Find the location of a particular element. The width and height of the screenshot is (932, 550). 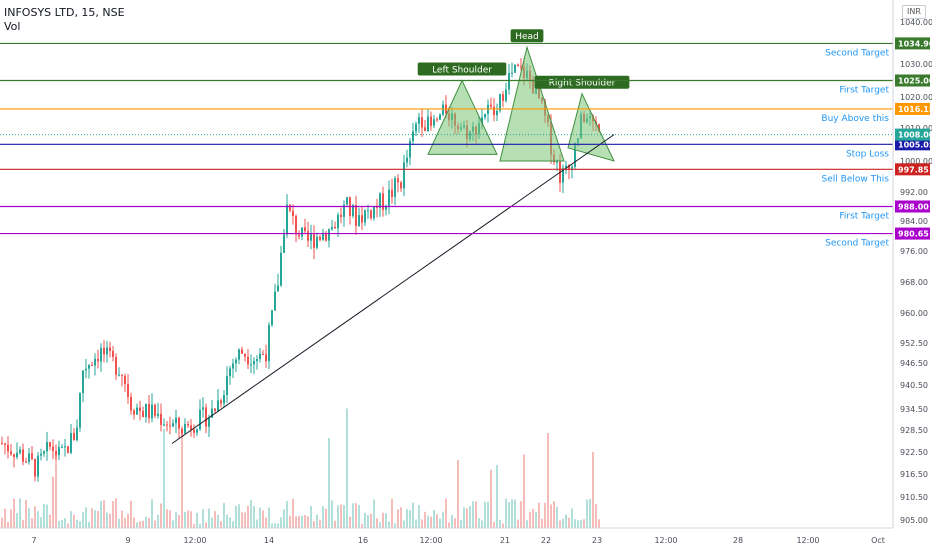

x-tick-label: 7 is located at coordinates (33, 540).